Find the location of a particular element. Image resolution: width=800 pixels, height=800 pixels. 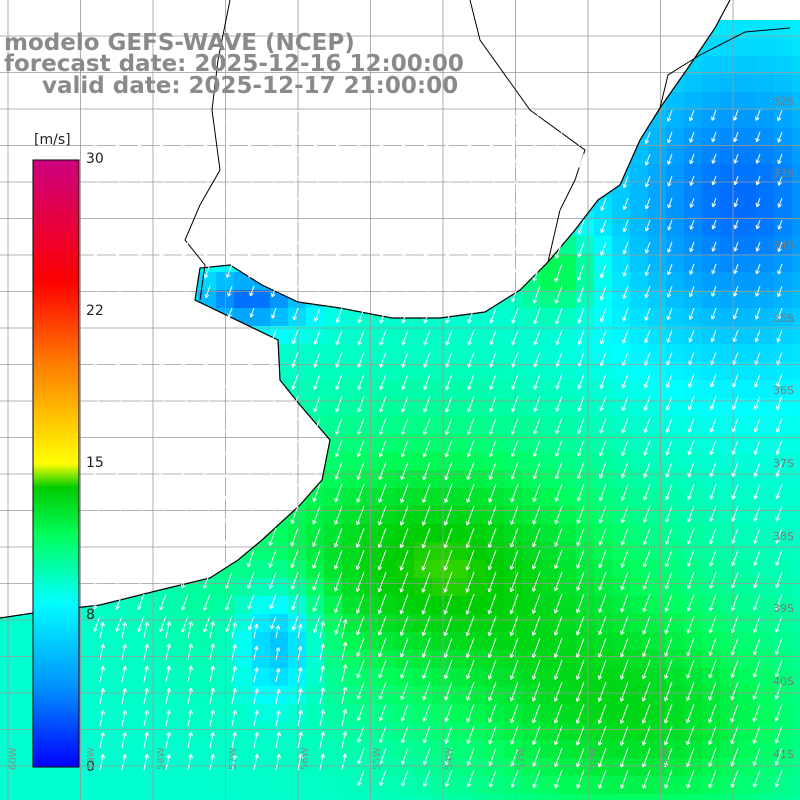

colorbar-gradient is located at coordinates (56, 463).